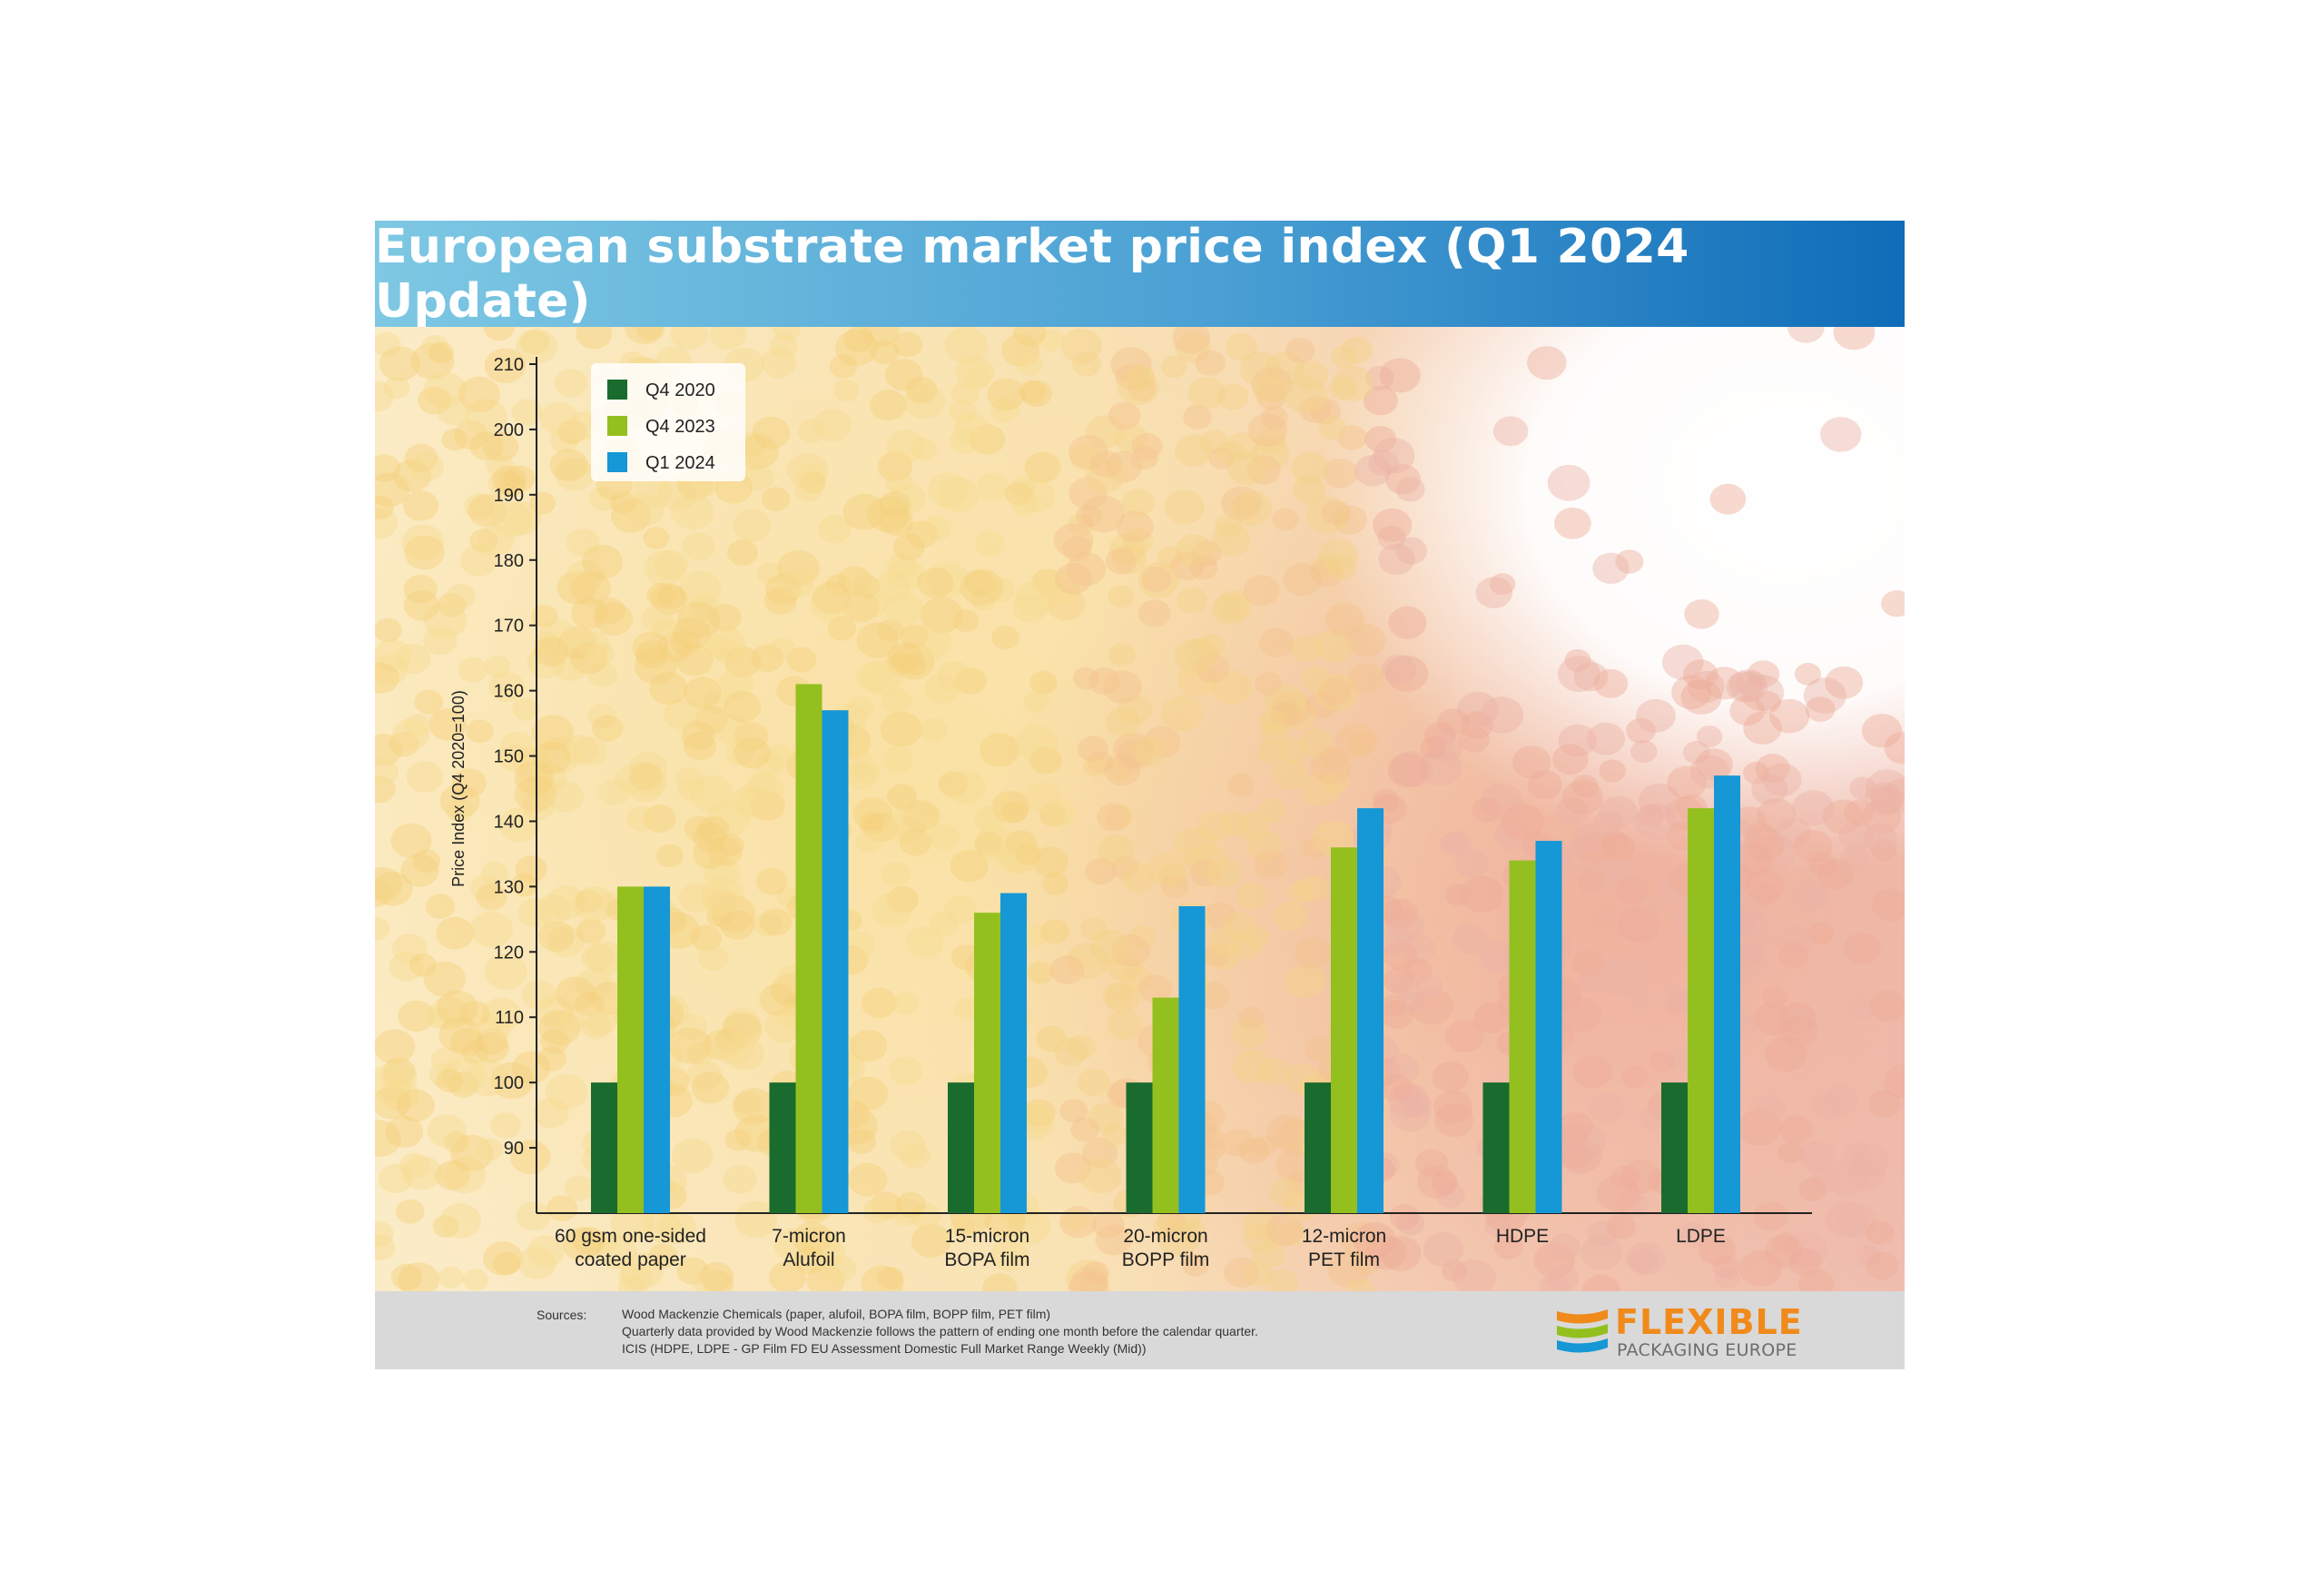 The width and height of the screenshot is (2324, 1570). Describe the element at coordinates (1709, 1322) in the screenshot. I see `logo-wordmark: FLEXIBLE` at that location.